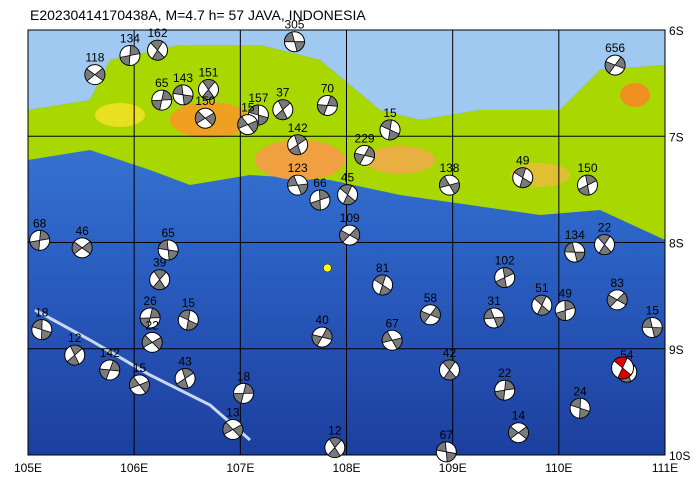 The width and height of the screenshot is (697, 490). What do you see at coordinates (320, 183) in the screenshot?
I see `depth-label: 66` at bounding box center [320, 183].